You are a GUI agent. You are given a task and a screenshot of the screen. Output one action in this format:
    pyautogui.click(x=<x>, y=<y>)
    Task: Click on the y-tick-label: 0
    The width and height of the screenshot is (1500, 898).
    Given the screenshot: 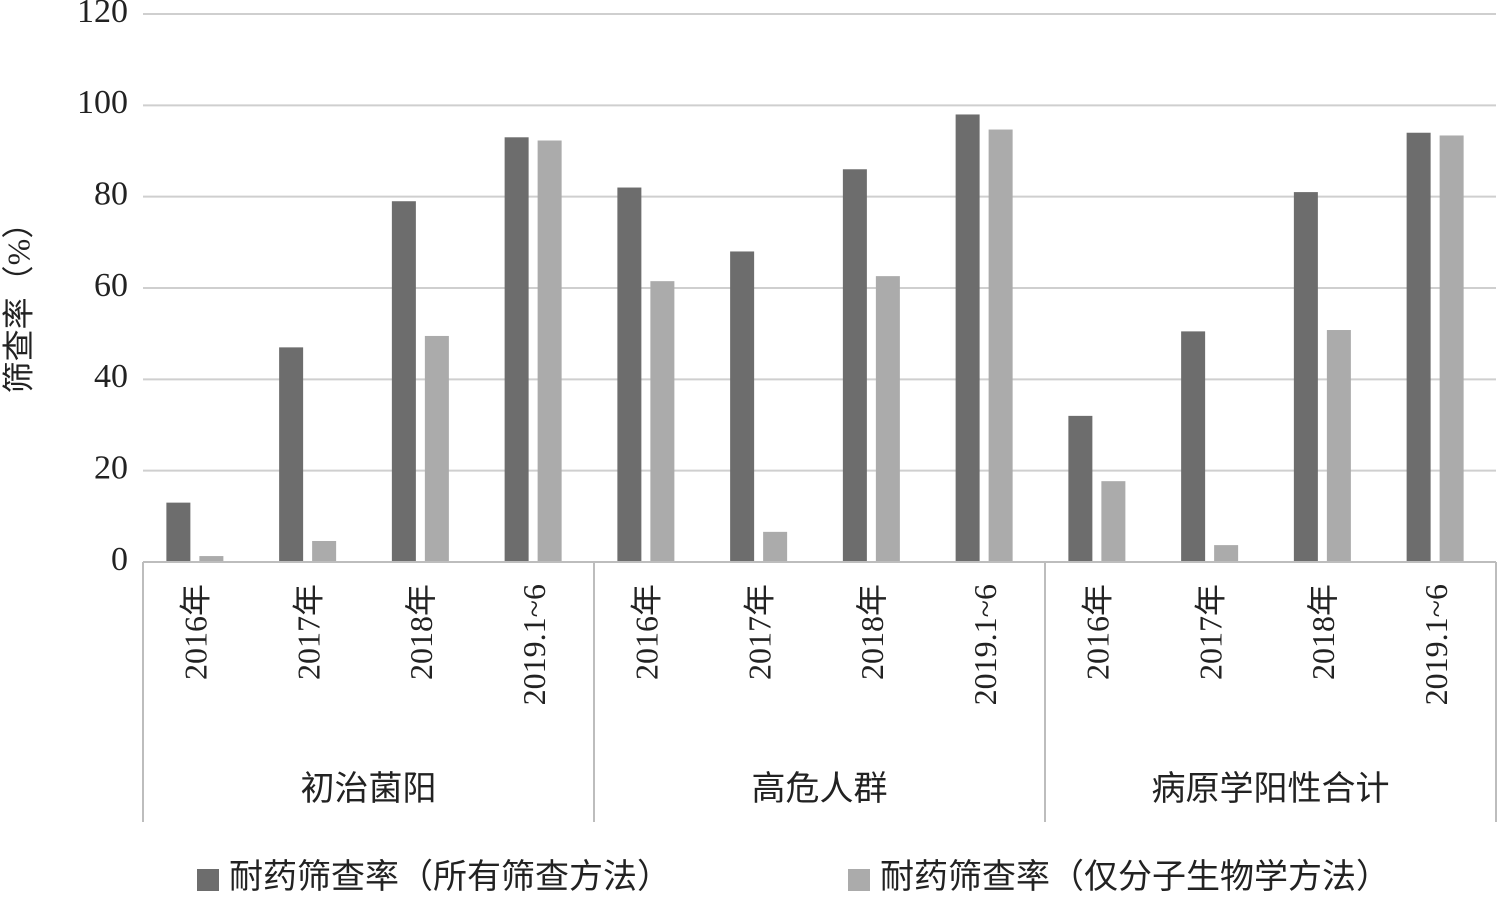 What is the action you would take?
    pyautogui.click(x=119, y=559)
    